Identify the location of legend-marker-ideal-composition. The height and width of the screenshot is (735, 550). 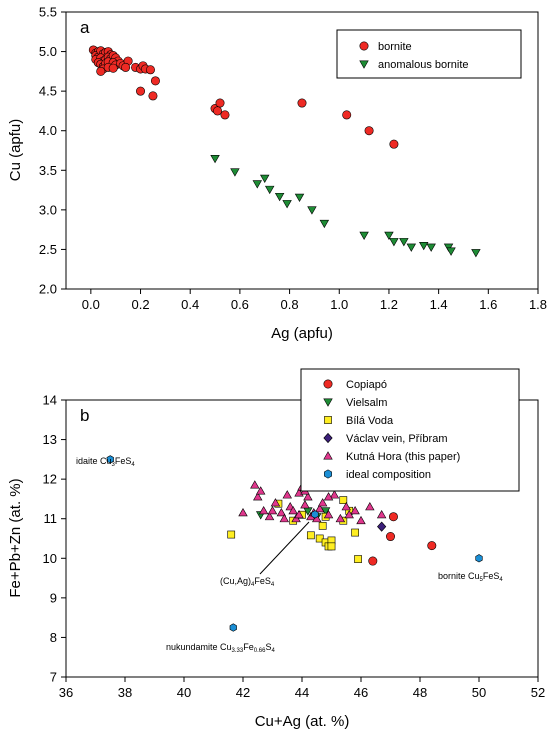
(328, 474).